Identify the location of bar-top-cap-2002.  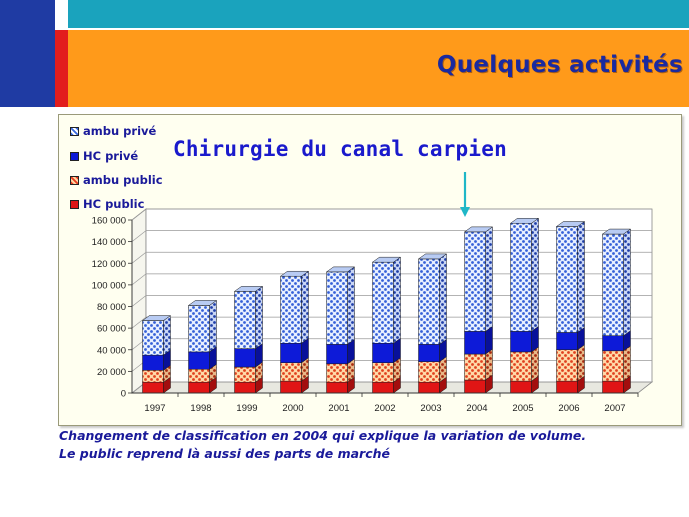
(386, 259).